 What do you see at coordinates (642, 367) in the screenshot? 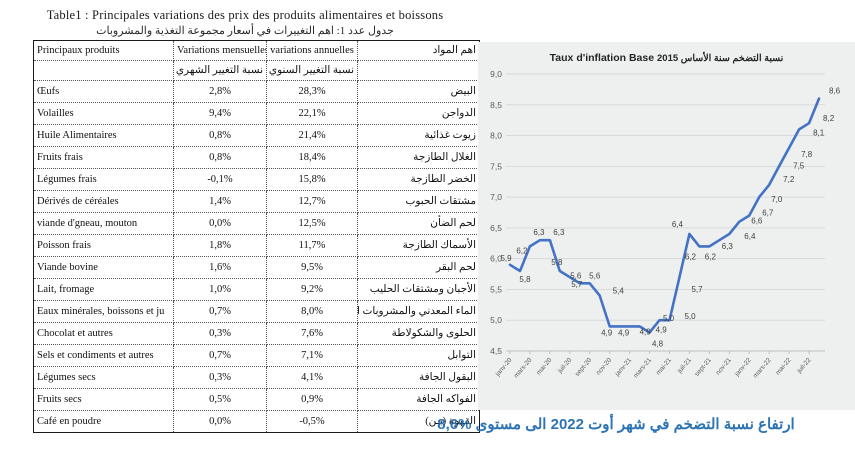
I see `x-axis-tick-label: mars-21` at bounding box center [642, 367].